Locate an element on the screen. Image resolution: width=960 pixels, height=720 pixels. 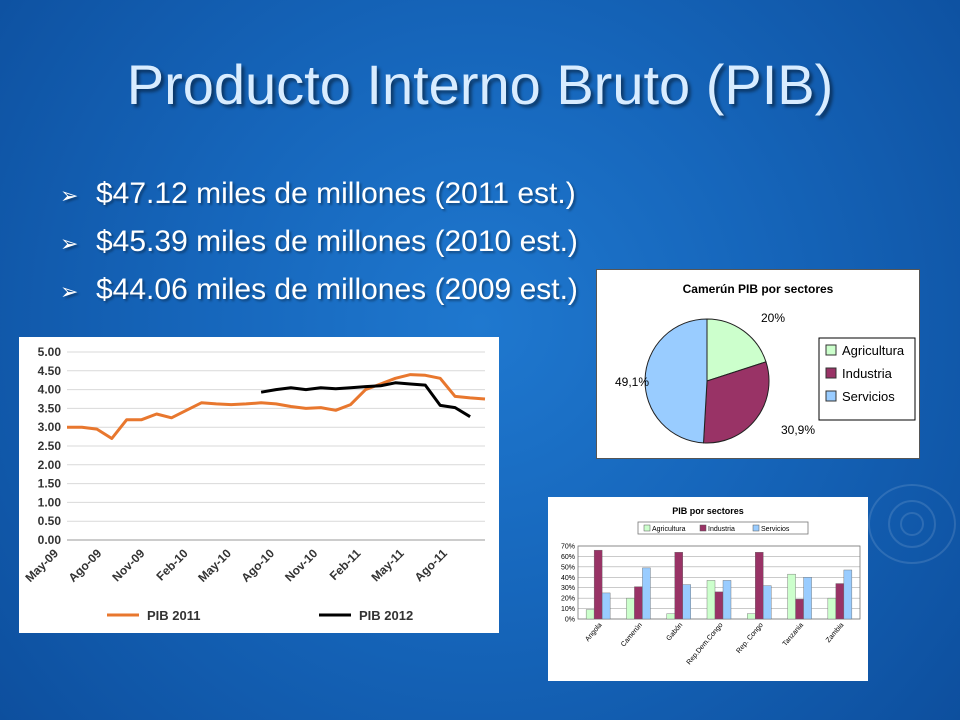
y-tick-label: 3.50 is located at coordinates (50, 408).